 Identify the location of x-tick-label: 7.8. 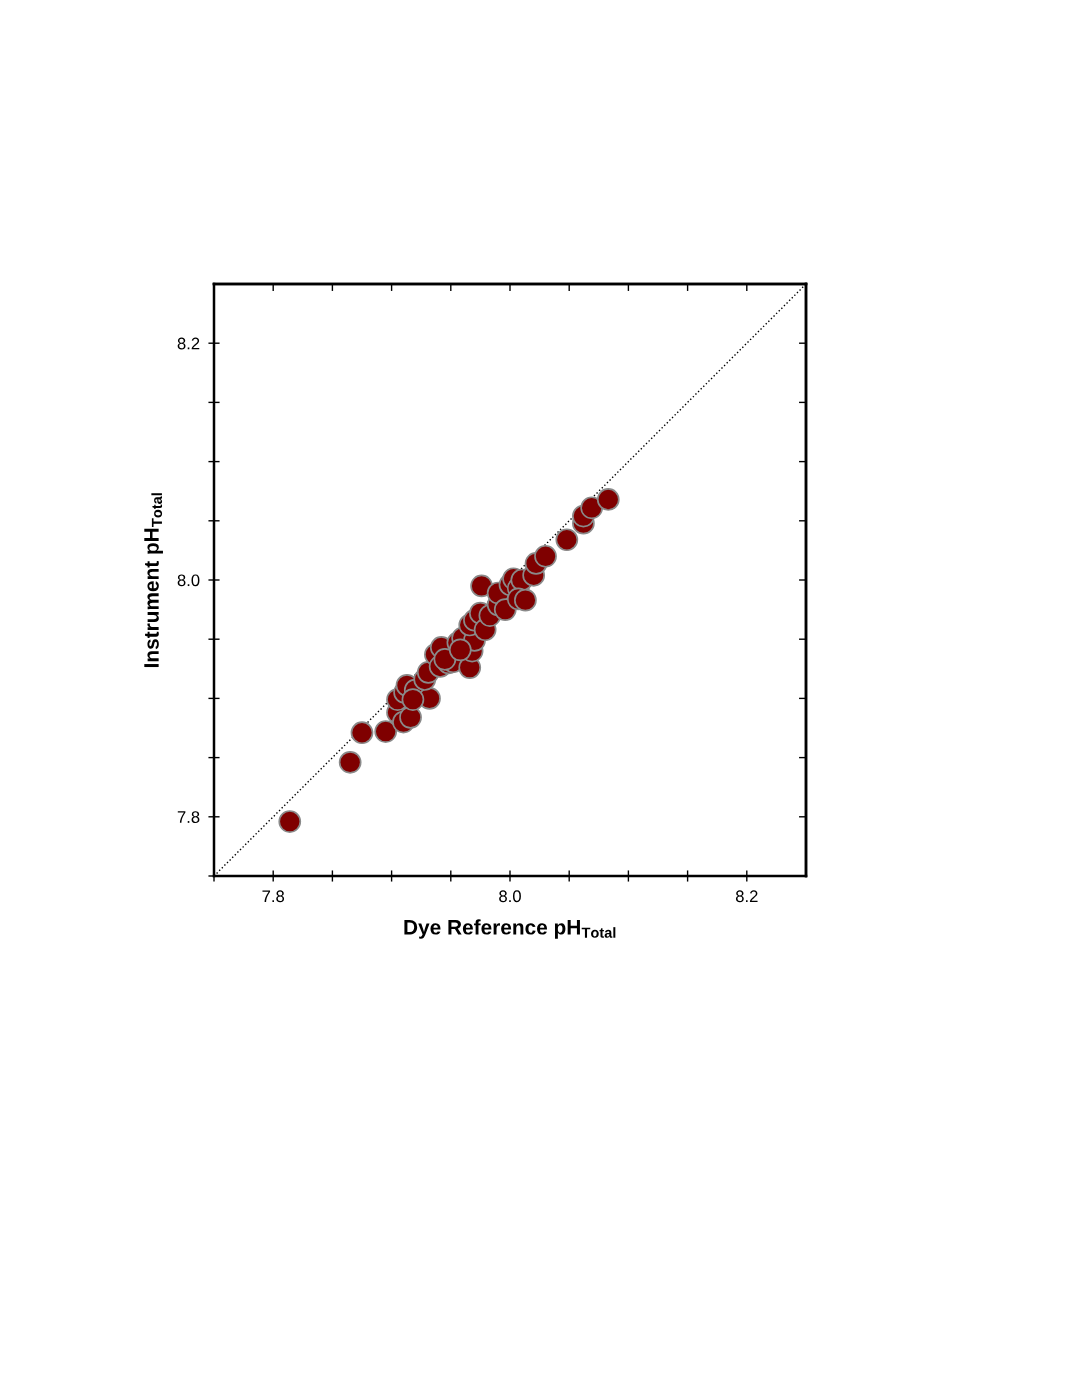
(273, 896).